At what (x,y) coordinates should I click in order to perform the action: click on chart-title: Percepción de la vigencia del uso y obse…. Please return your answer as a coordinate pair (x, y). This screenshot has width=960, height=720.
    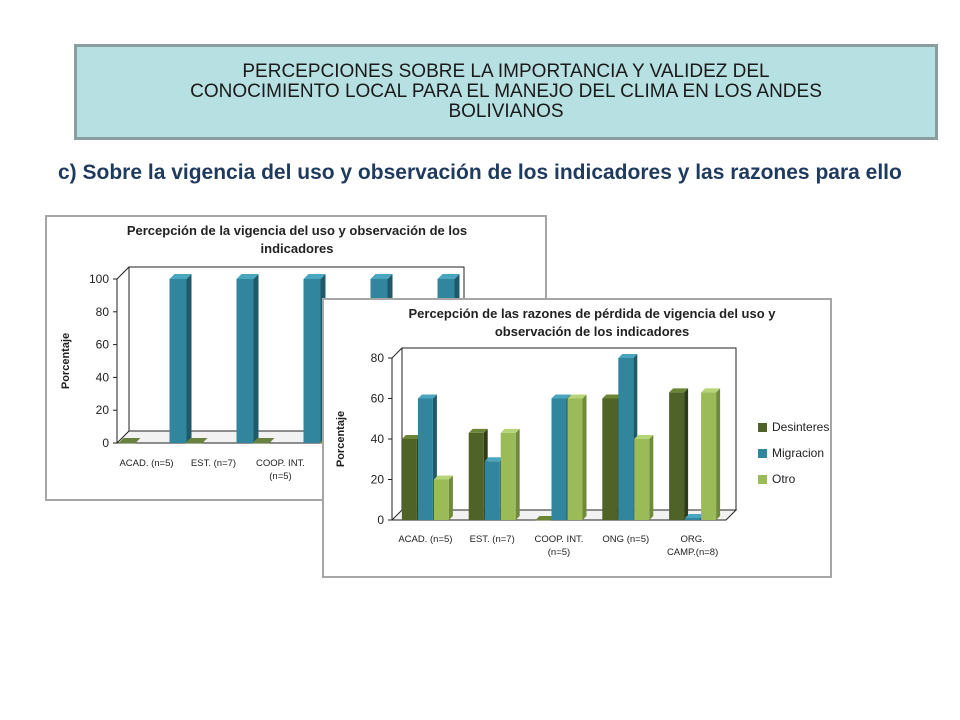
    Looking at the image, I should click on (297, 230).